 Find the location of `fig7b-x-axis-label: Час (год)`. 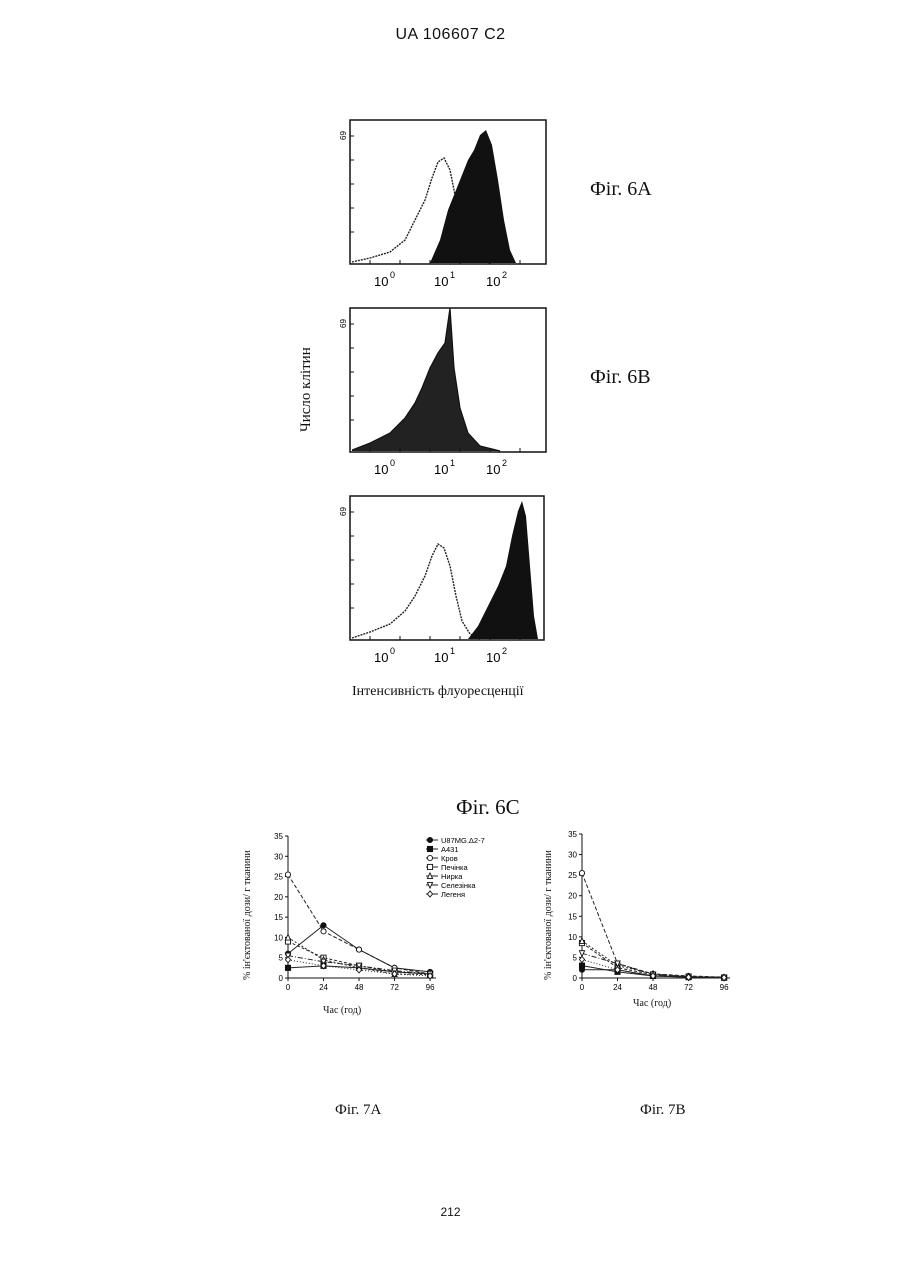

fig7b-x-axis-label: Час (год) is located at coordinates (652, 1003).